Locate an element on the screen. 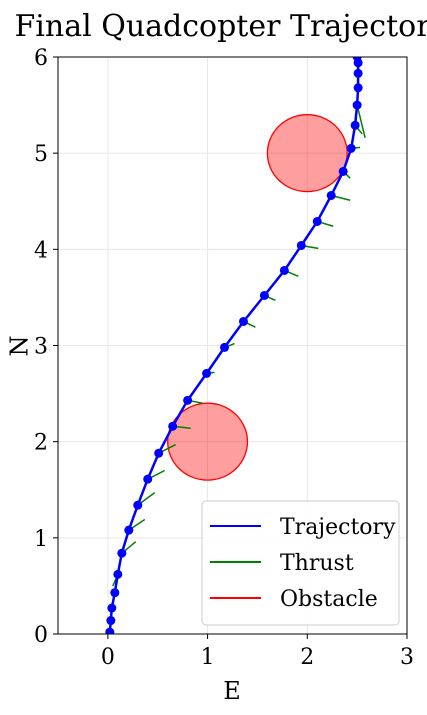  y-tick-label: 4 is located at coordinates (41, 250).